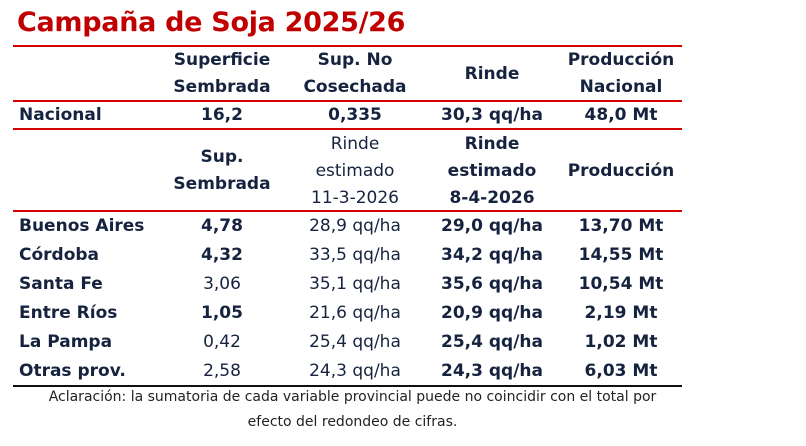 Image resolution: width=806 pixels, height=446 pixels. I want to click on province-name: Entre Ríos, so click(68, 313).